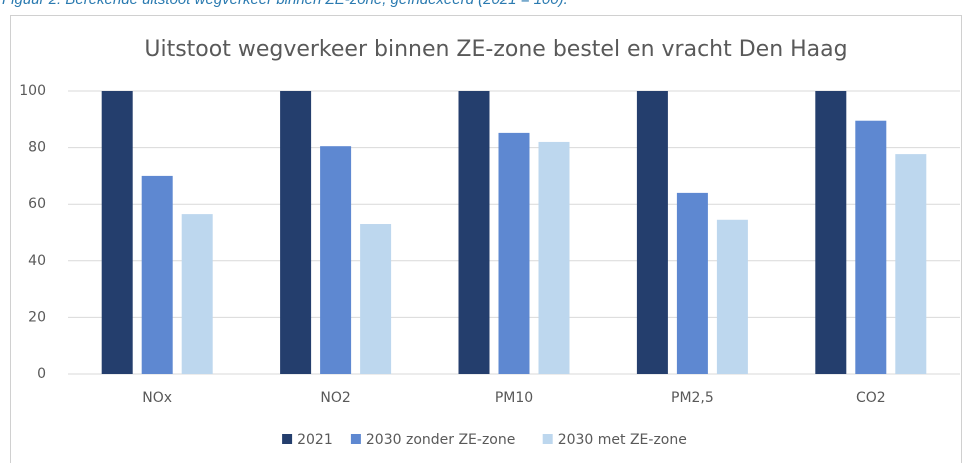 This screenshot has width=971, height=463. I want to click on x-tick-label: NO2, so click(335, 398).